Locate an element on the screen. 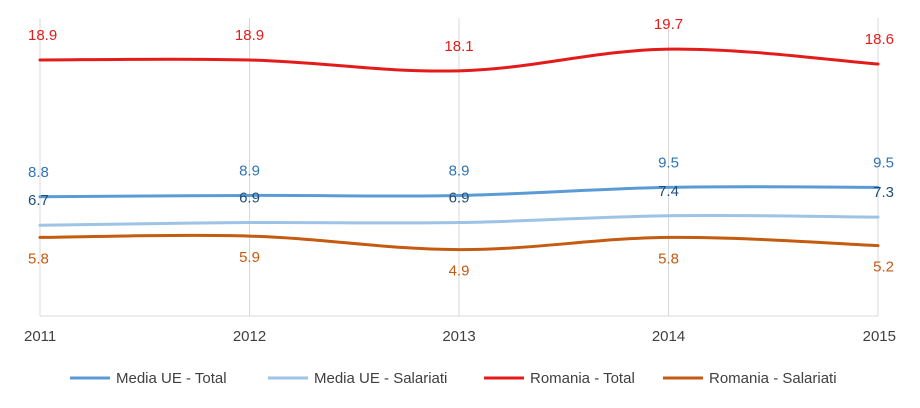 The width and height of the screenshot is (920, 408). legend-entry-label: Romania - Total is located at coordinates (582, 378).